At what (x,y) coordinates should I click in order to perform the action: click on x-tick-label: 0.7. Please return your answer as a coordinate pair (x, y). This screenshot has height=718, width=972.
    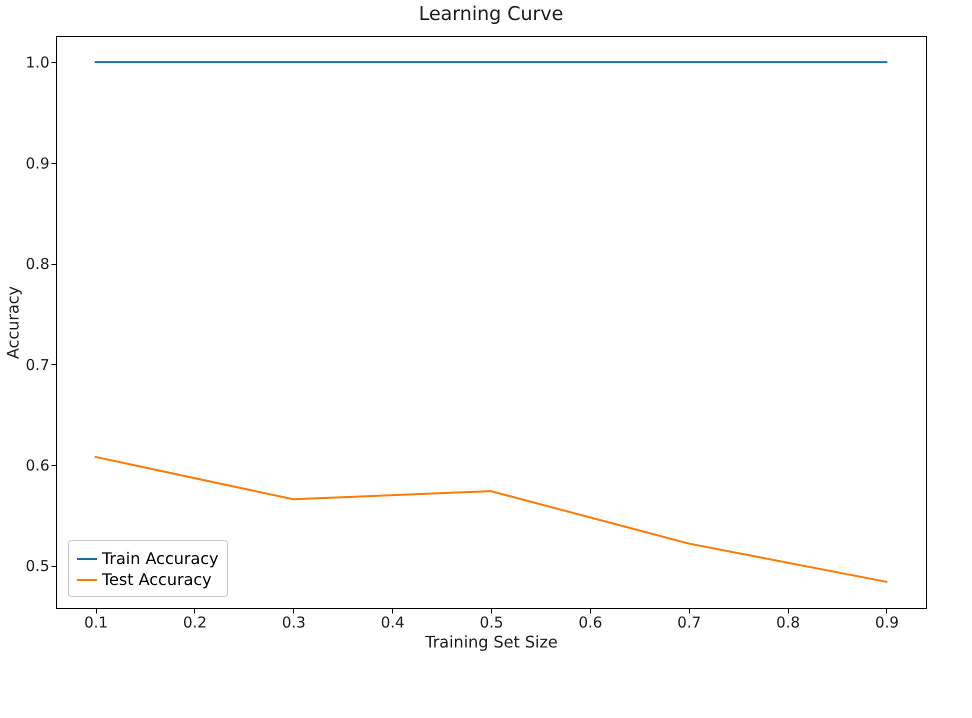
    Looking at the image, I should click on (689, 623).